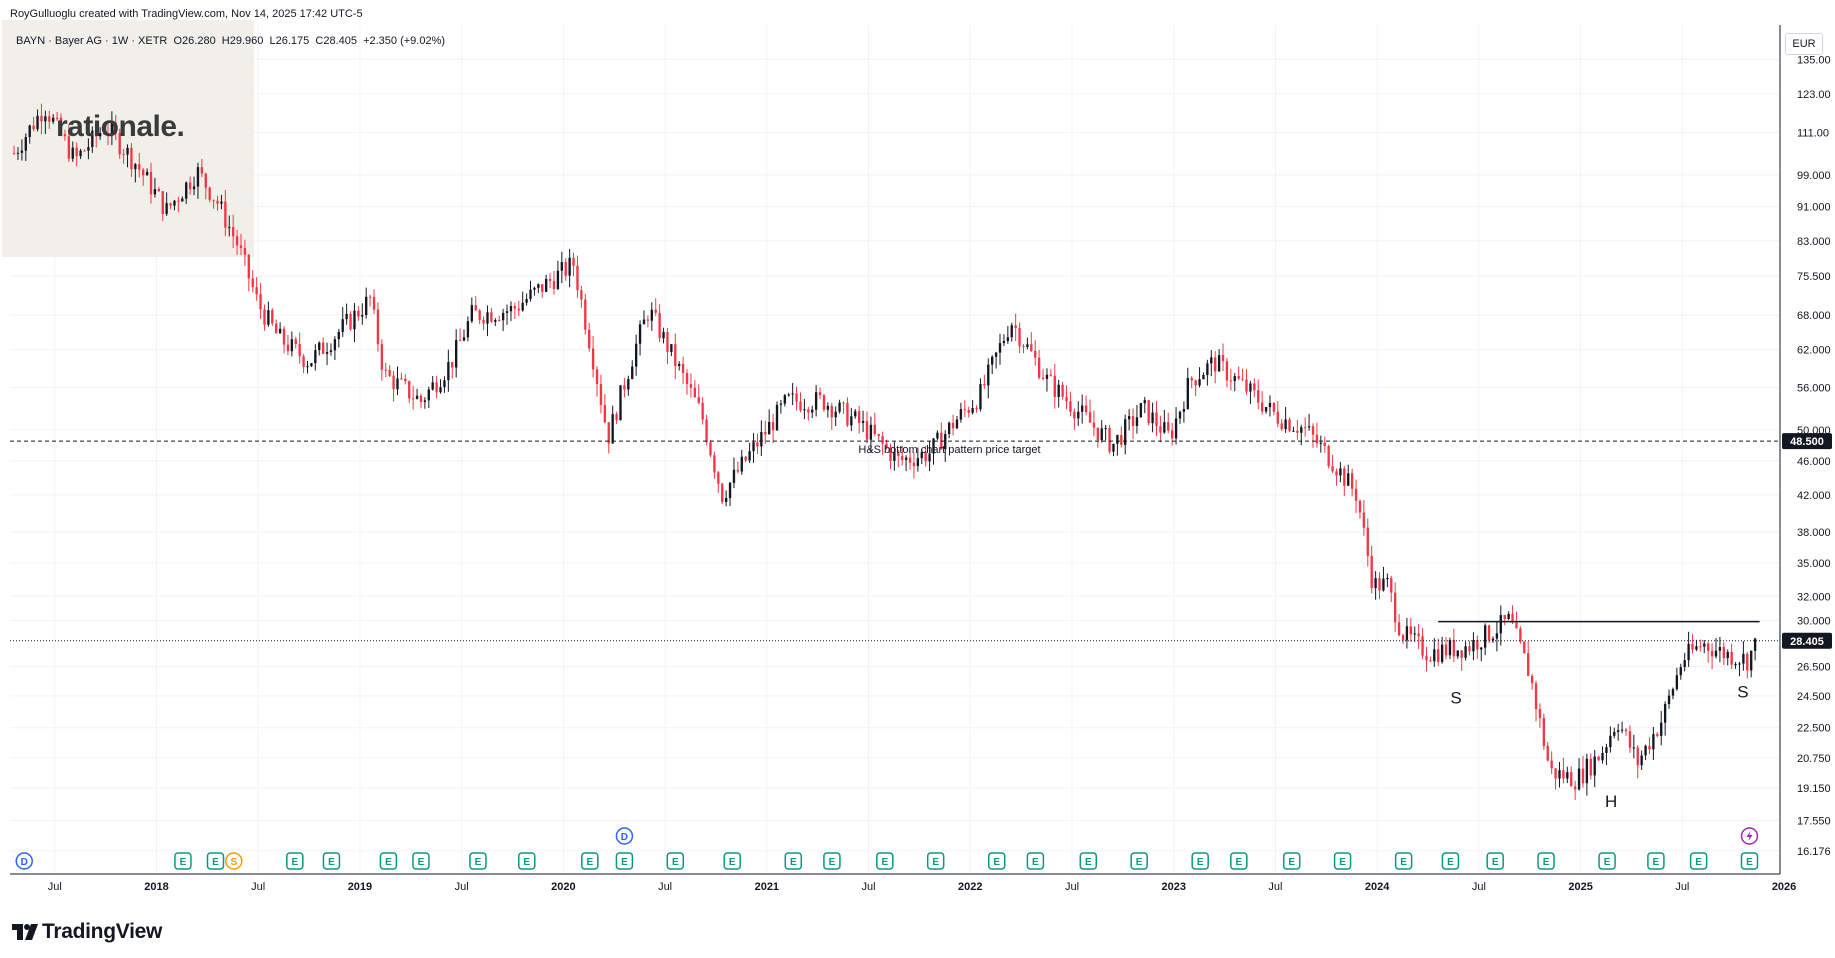  Describe the element at coordinates (887, 848) in the screenshot. I see `event-markers: D E E S E E E E E E E E D E E E E E E E E E E E E E E E E E E E E E E` at that location.